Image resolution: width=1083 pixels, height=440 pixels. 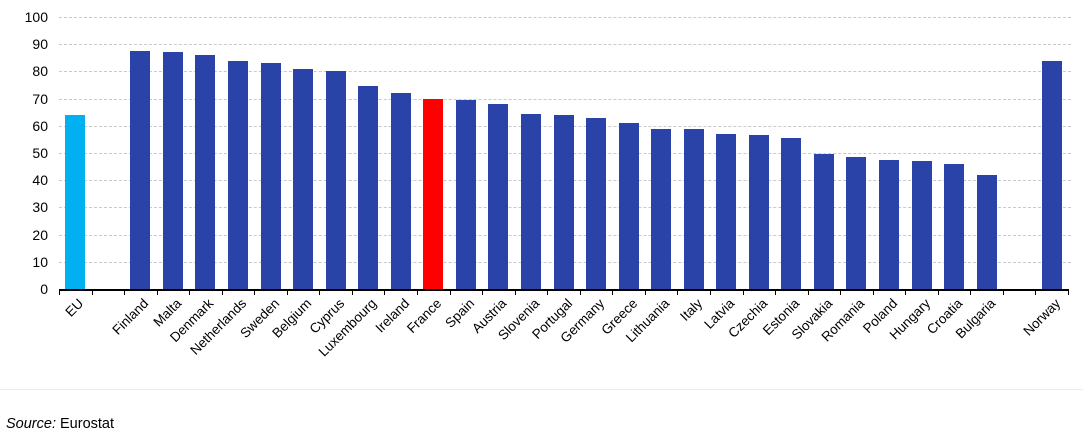 What do you see at coordinates (335, 180) in the screenshot?
I see `bar-cyprus` at bounding box center [335, 180].